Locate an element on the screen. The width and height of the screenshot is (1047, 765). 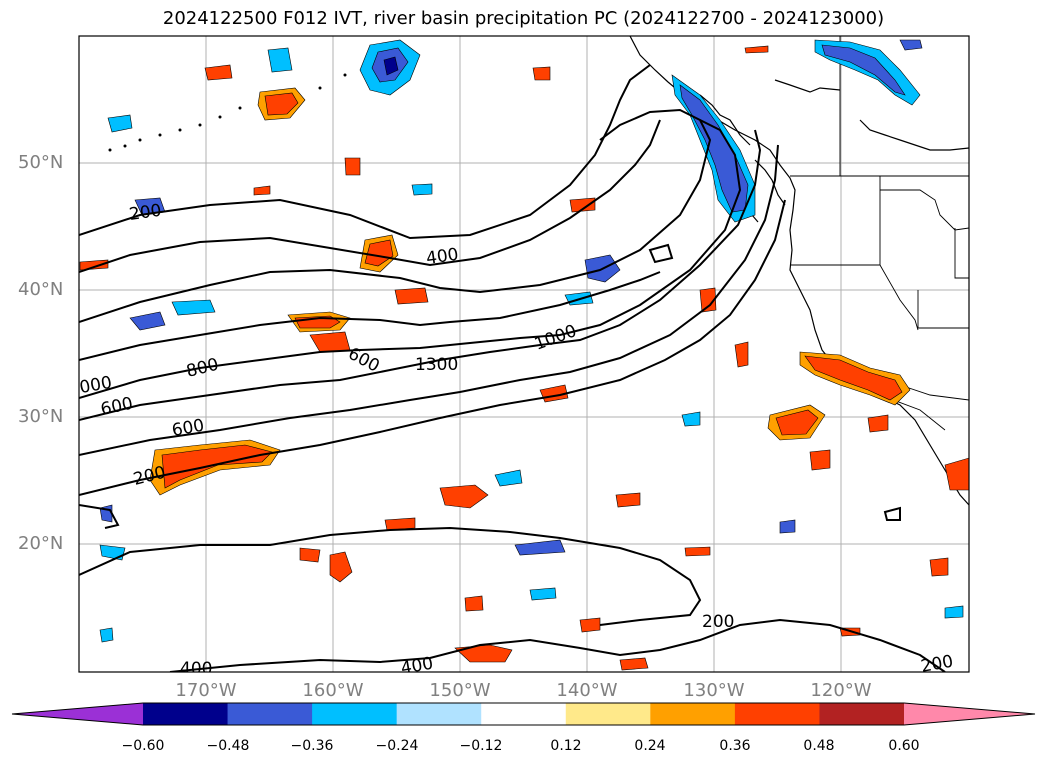
colorbar-tick-label-1: −0.60 is located at coordinates (143, 746).